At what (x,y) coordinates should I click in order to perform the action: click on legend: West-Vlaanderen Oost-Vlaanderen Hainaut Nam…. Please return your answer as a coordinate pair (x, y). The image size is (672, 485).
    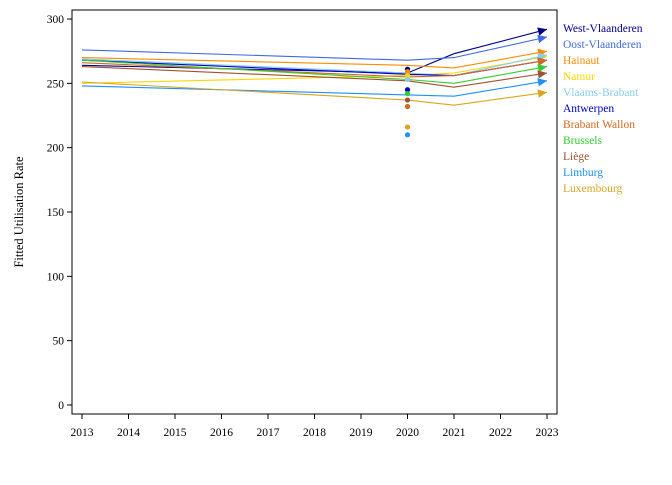
    Looking at the image, I should click on (603, 109).